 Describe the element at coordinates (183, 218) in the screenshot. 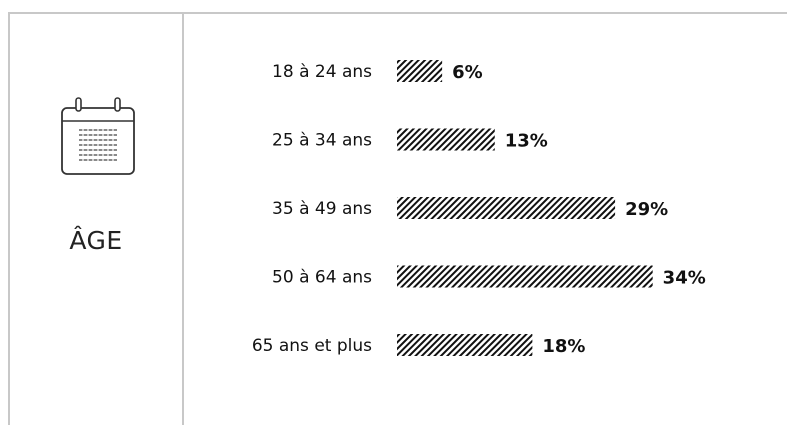

I see `panel-divider` at that location.